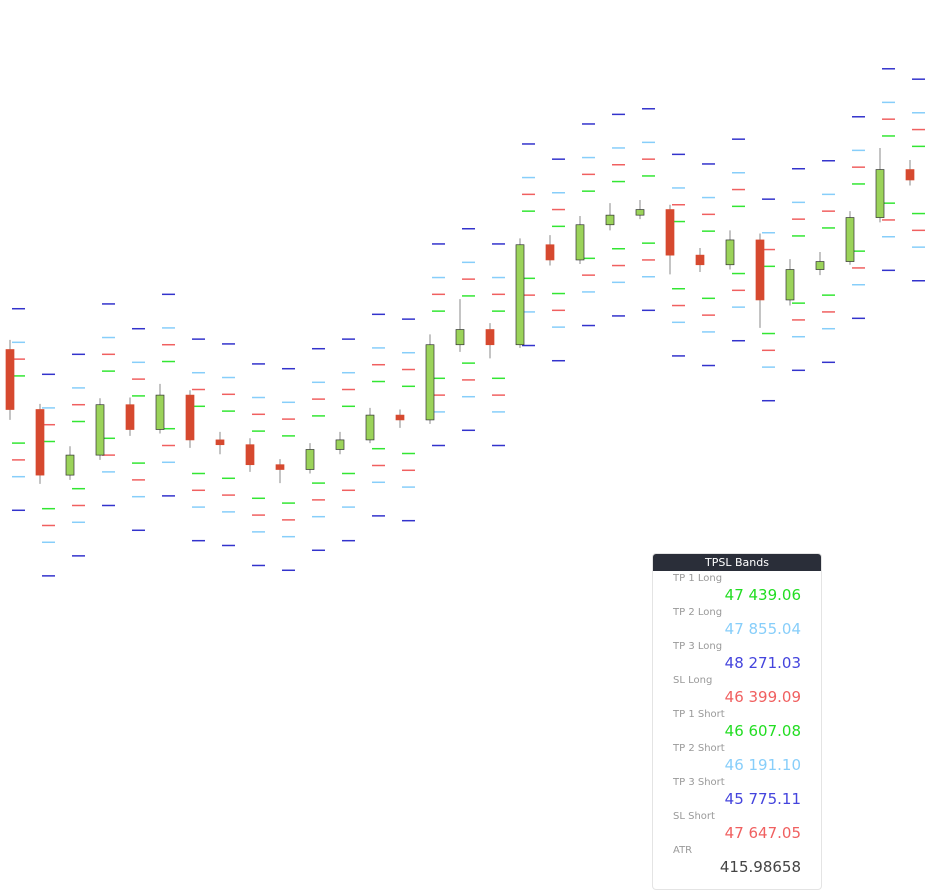 The width and height of the screenshot is (934, 891). Describe the element at coordinates (762, 833) in the screenshot. I see `row-value: 47 647.05` at that location.